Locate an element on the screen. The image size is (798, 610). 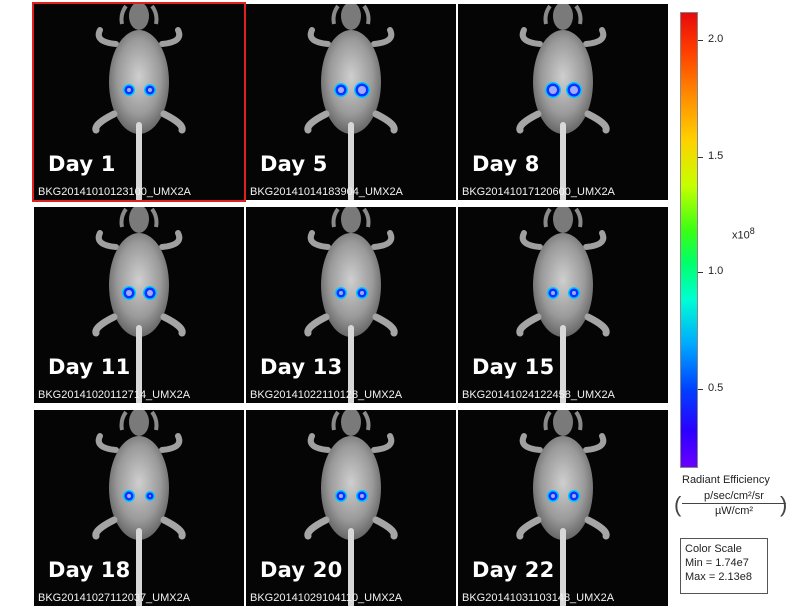
day-label: Day 18 is located at coordinates (89, 570).